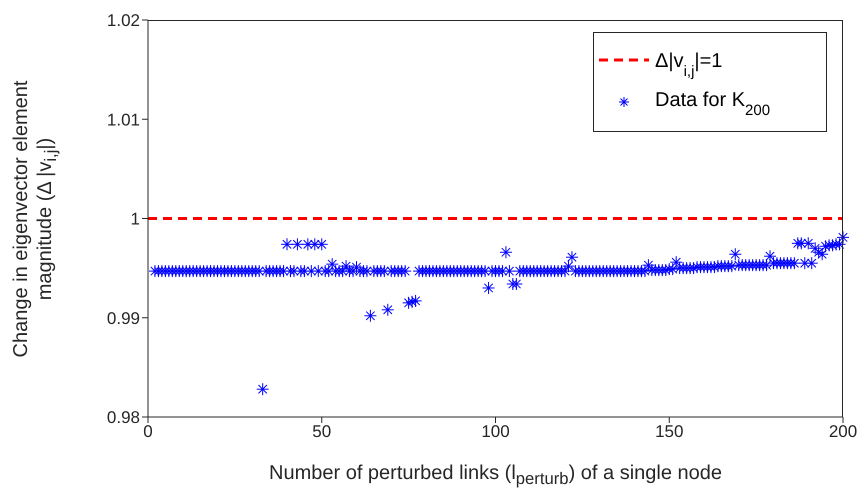 This screenshot has width=864, height=504. I want to click on legend-label: Data for K$_{200}$, so click(712, 103).